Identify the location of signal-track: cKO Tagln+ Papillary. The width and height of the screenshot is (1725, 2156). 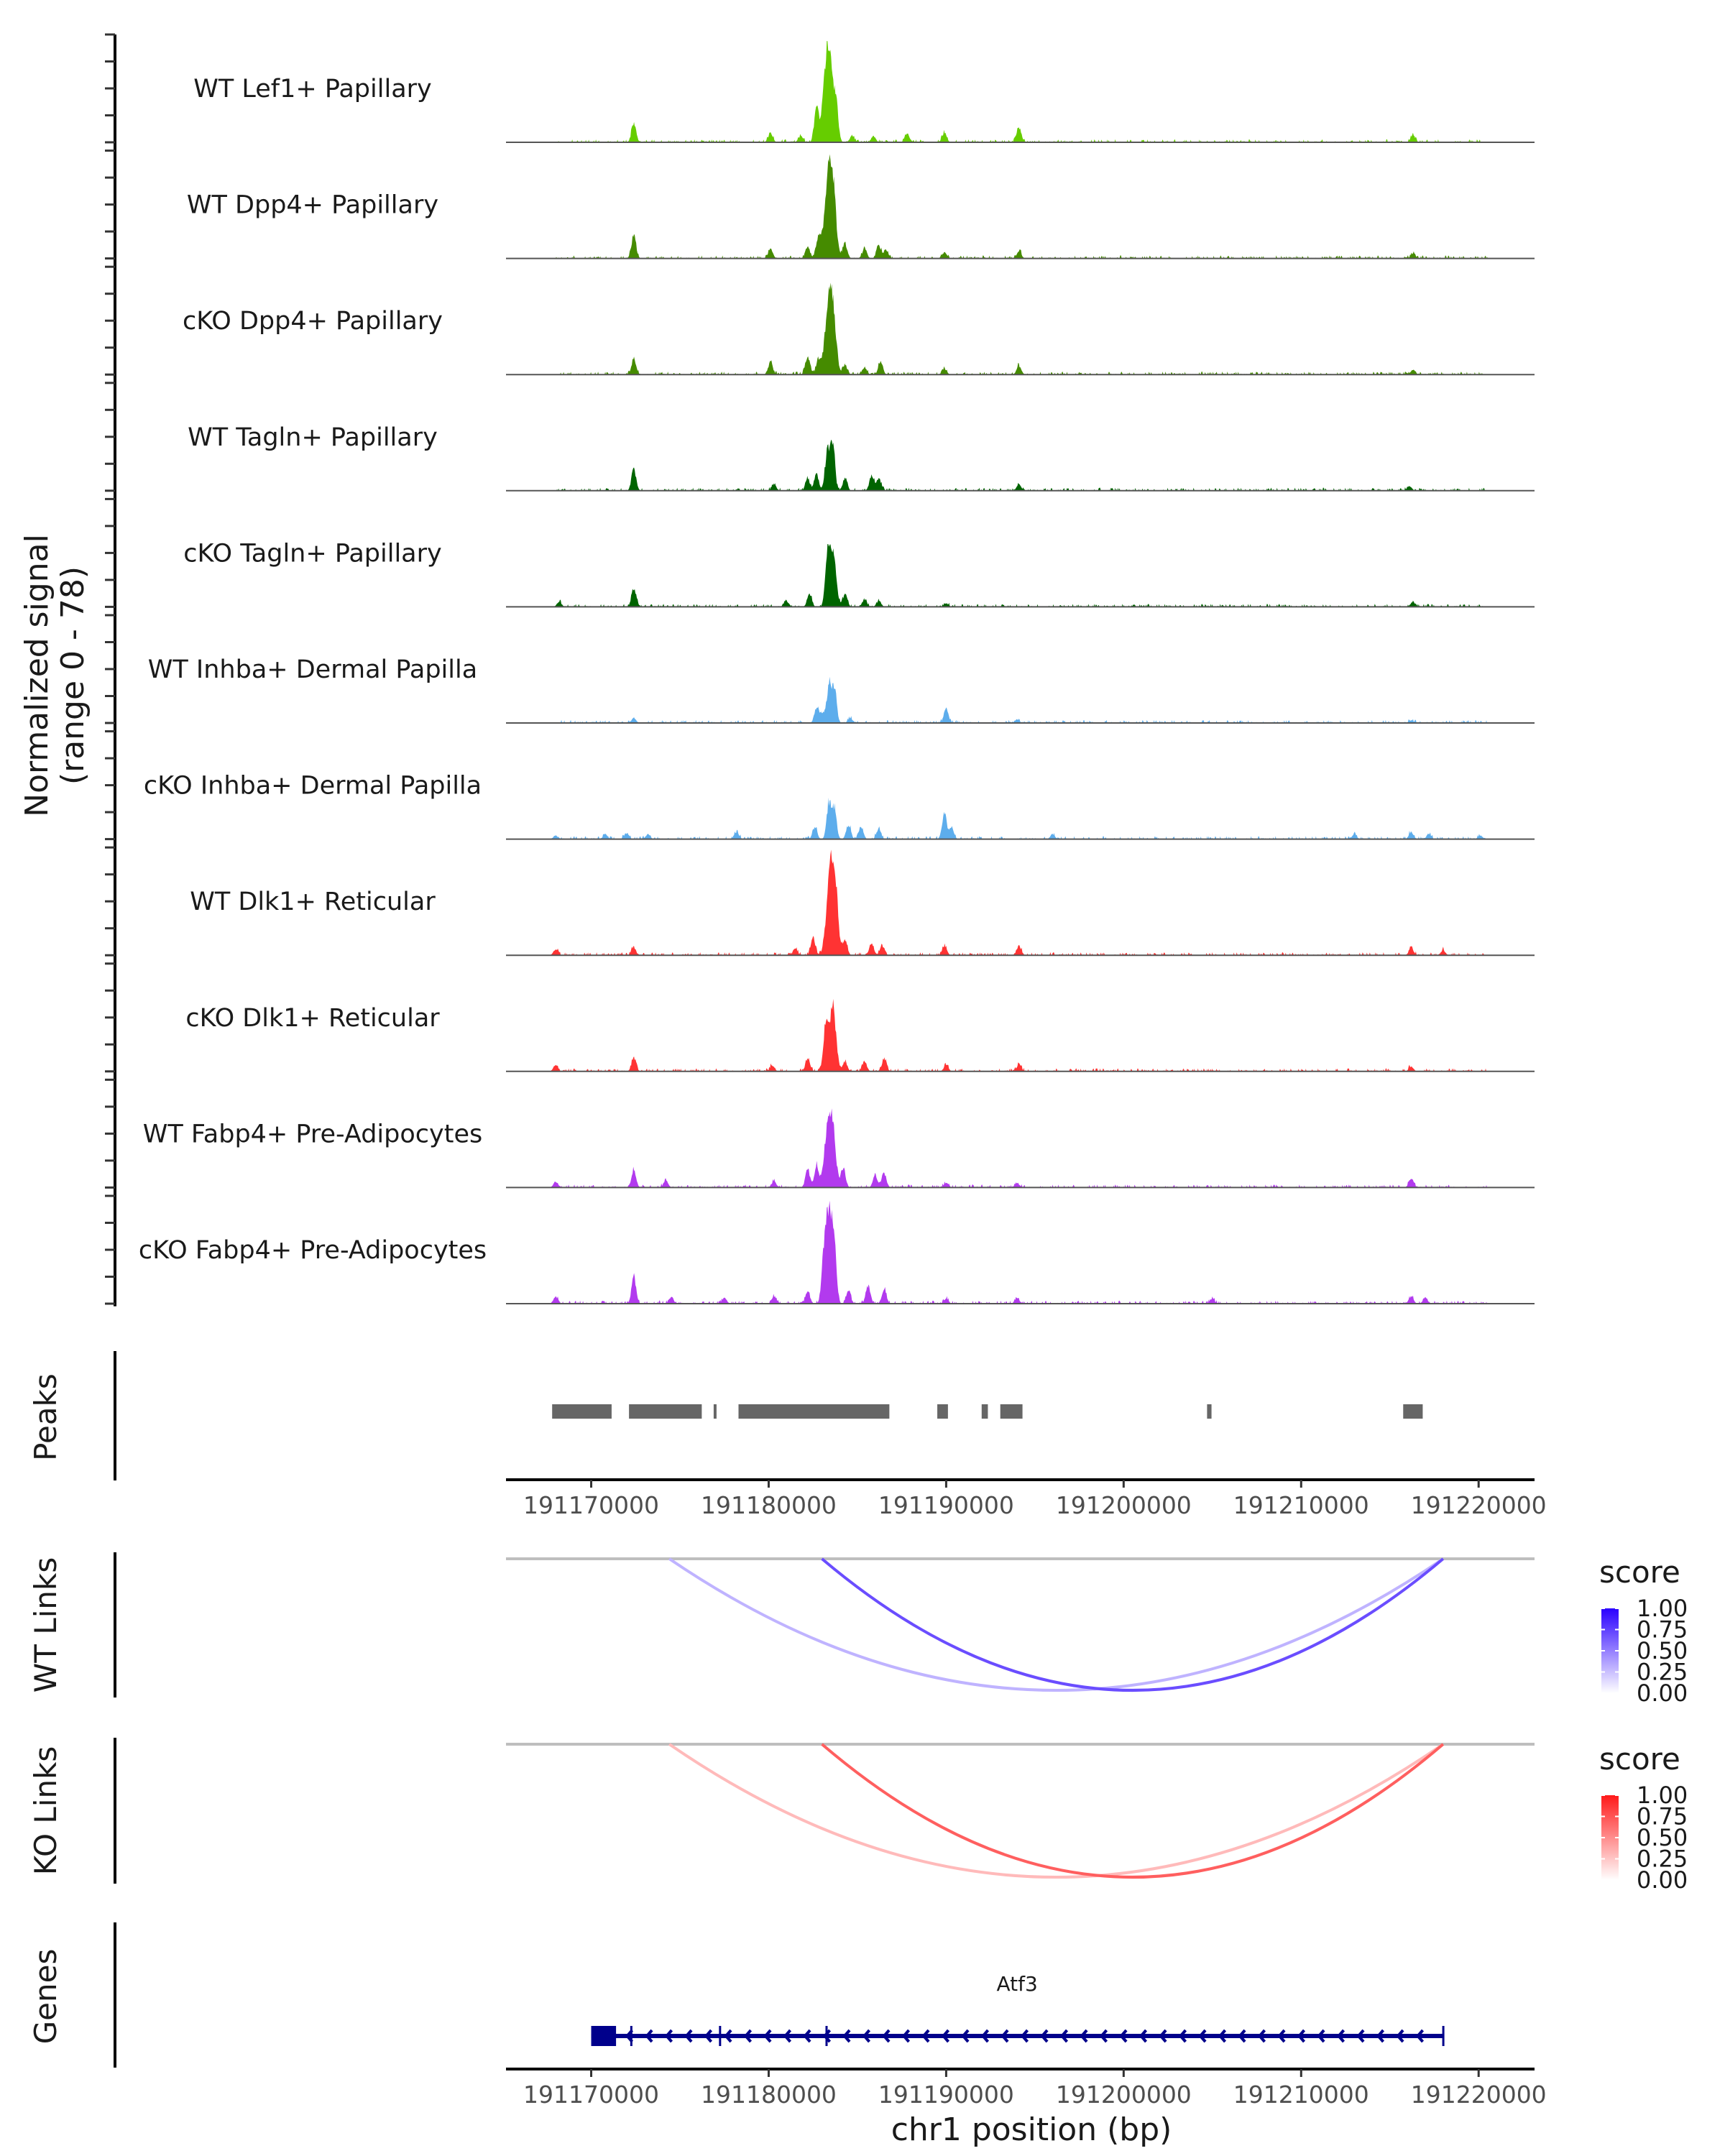
(859, 573).